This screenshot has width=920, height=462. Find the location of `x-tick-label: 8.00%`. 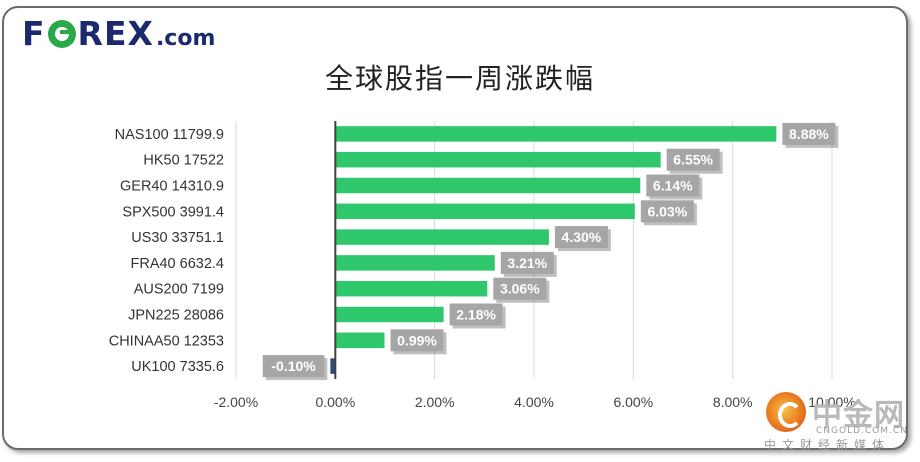

x-tick-label: 8.00% is located at coordinates (733, 402).